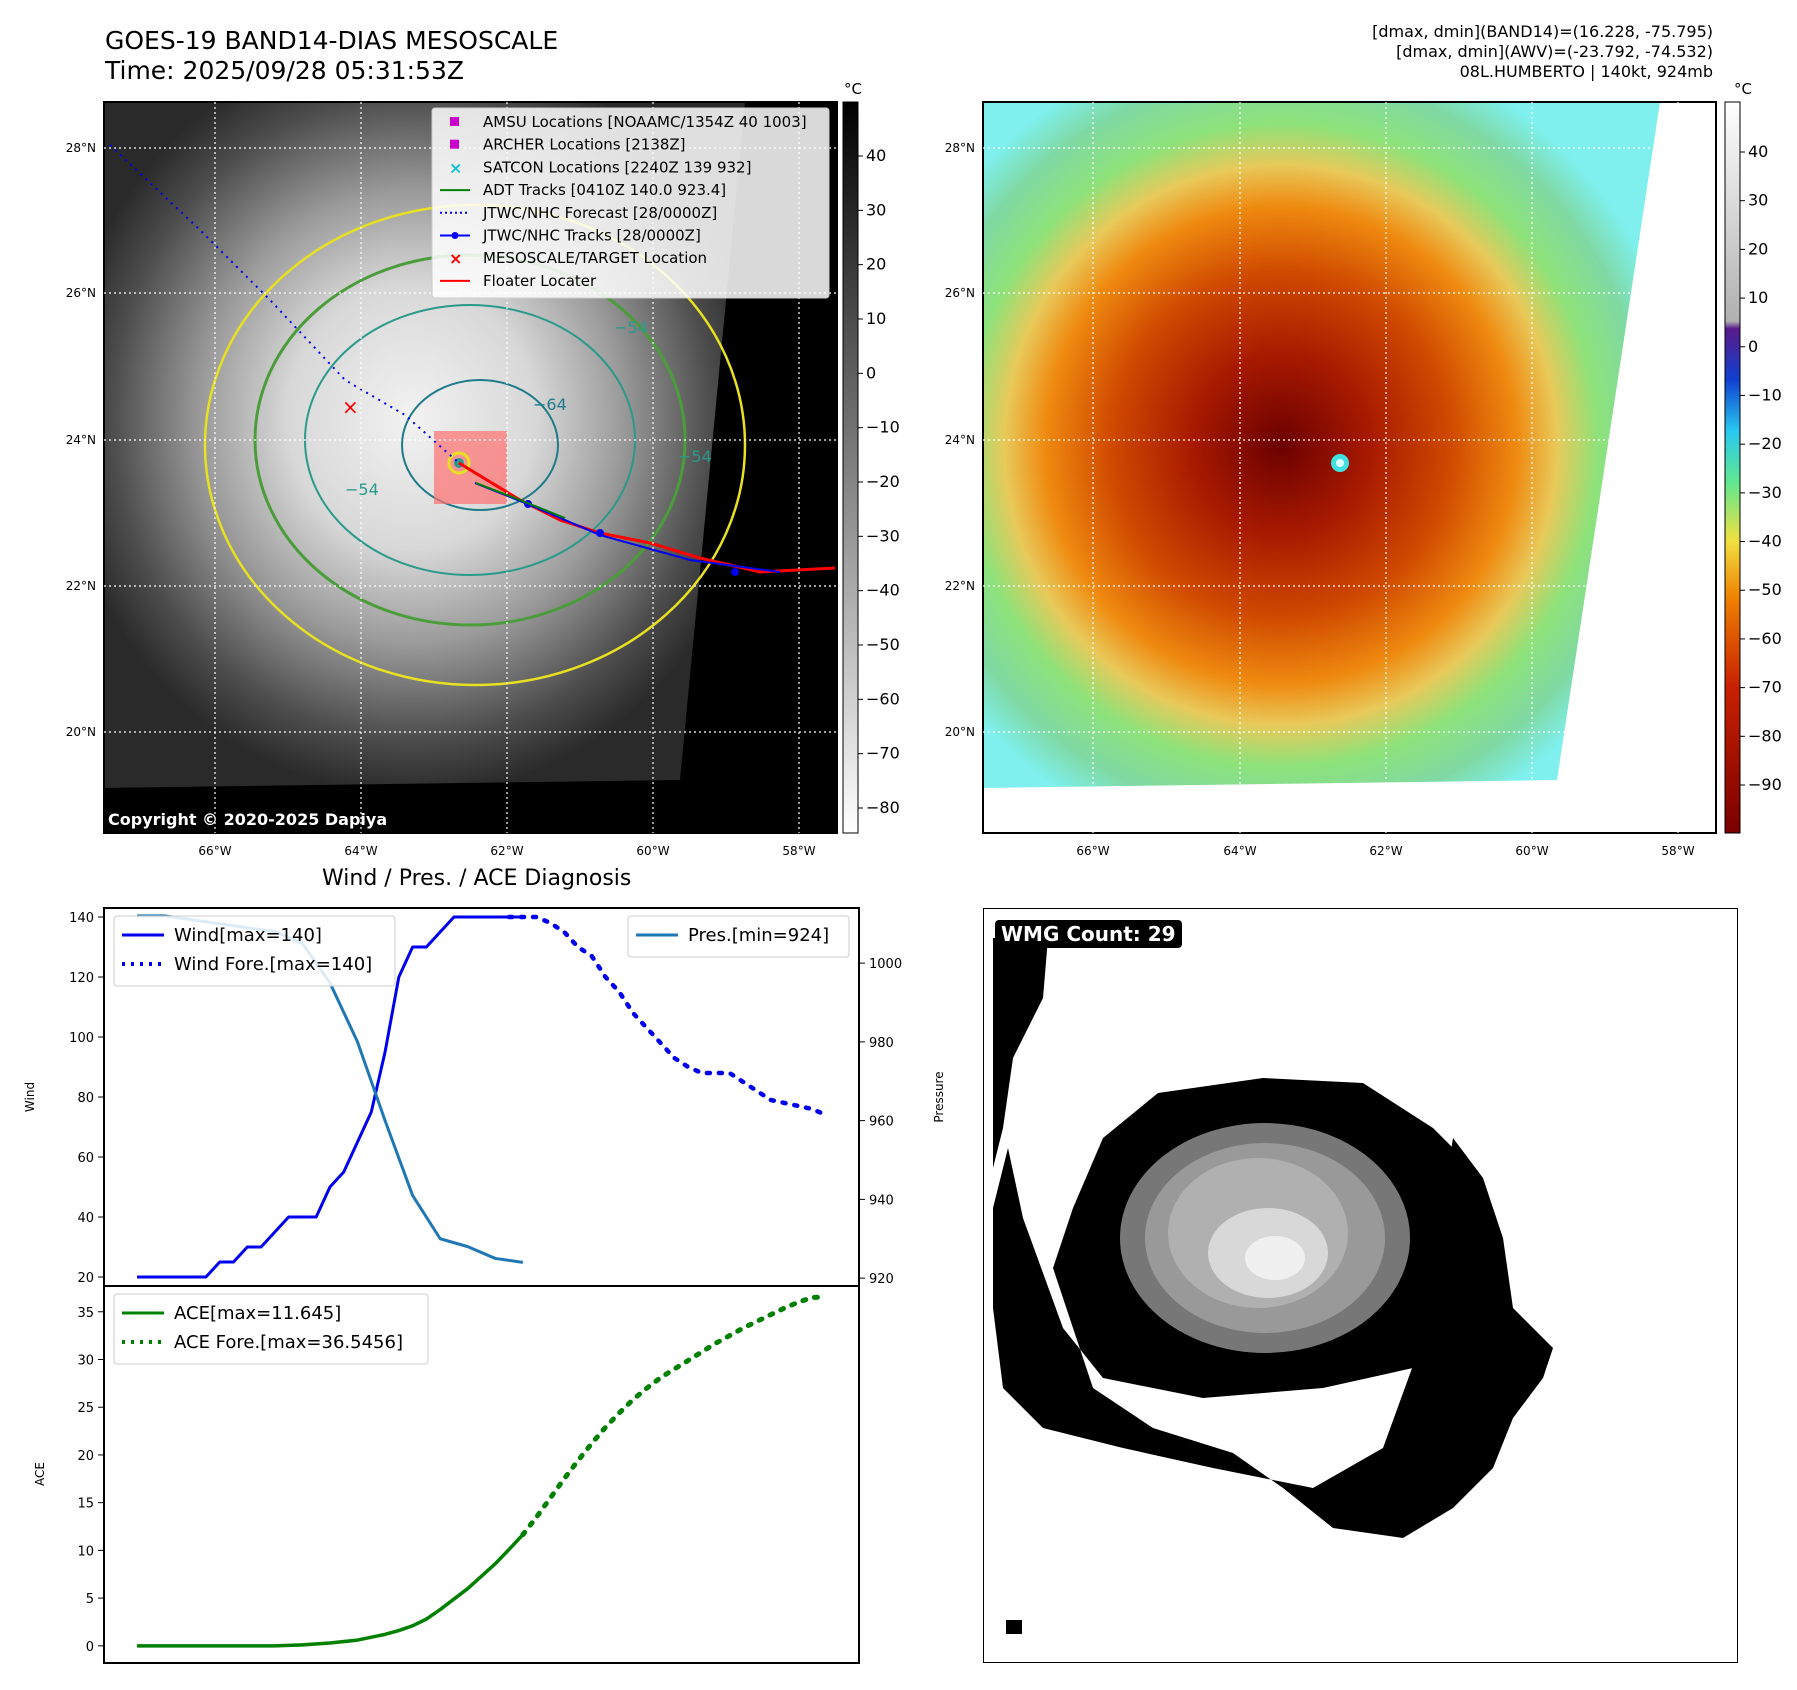  Describe the element at coordinates (81, 440) in the screenshot. I see `lat-tick-label: 24°N` at that location.